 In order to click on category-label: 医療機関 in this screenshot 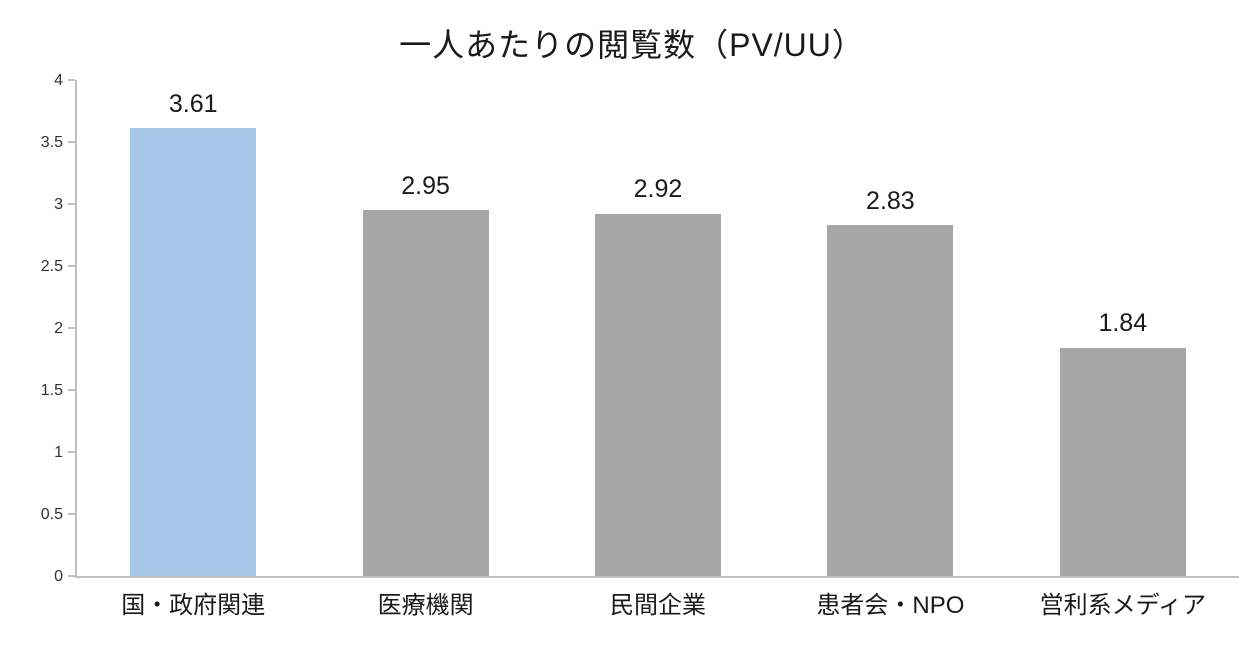, I will do `click(425, 605)`.